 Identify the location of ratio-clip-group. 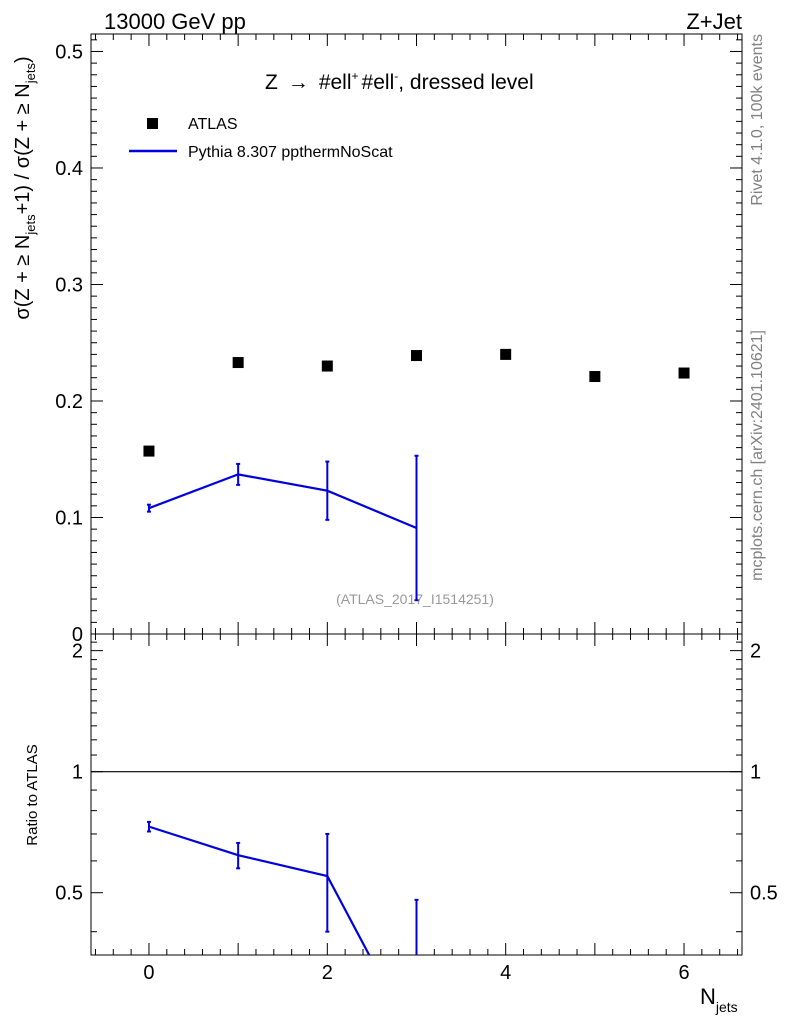
(282, 887).